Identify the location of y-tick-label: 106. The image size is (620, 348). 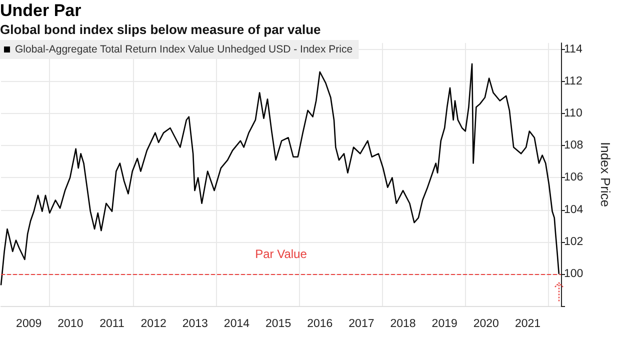
(574, 178).